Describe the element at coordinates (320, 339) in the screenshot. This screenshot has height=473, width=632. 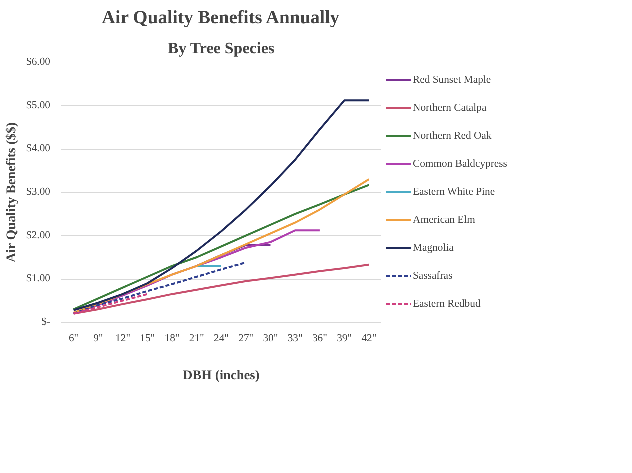
I see `x-tick-label: 36"` at that location.